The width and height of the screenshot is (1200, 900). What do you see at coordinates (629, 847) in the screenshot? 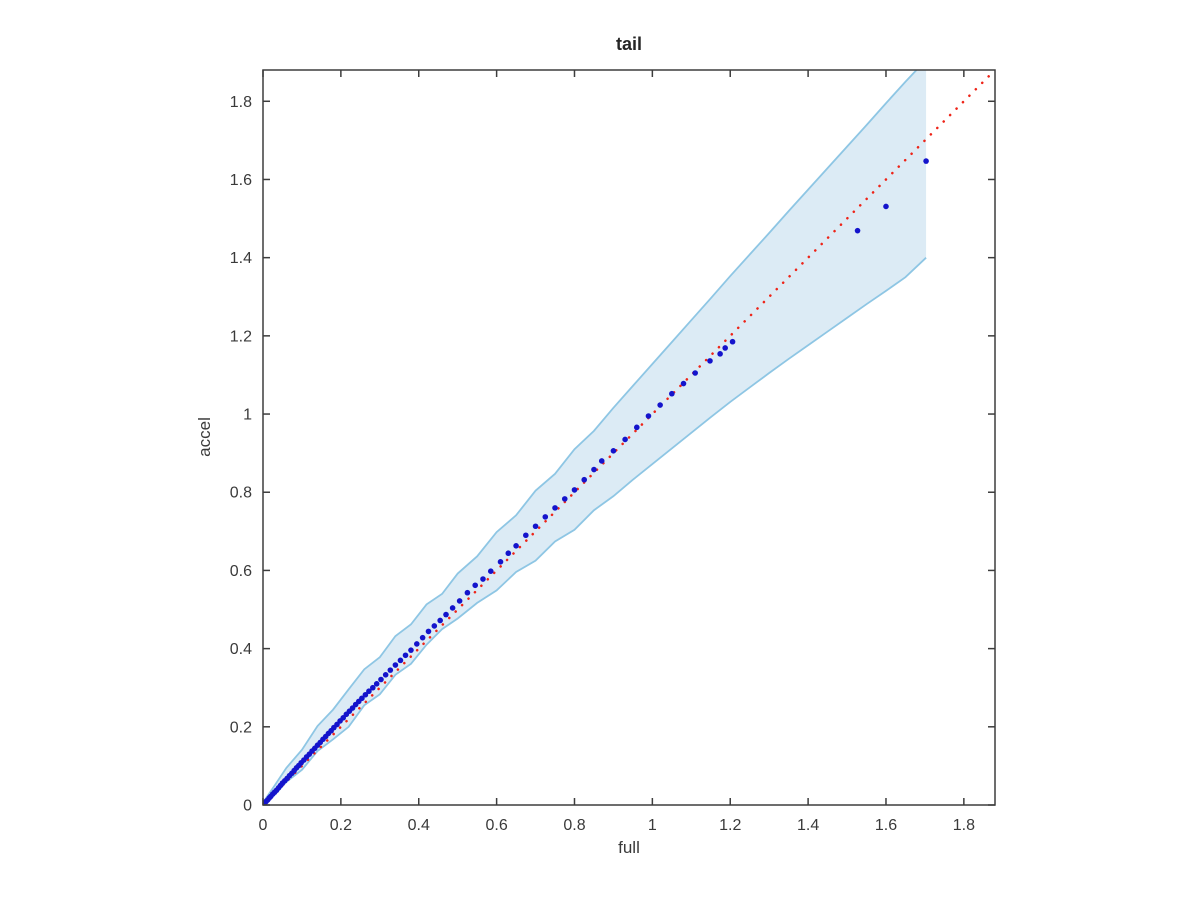
I see `x-axis-label: full` at bounding box center [629, 847].